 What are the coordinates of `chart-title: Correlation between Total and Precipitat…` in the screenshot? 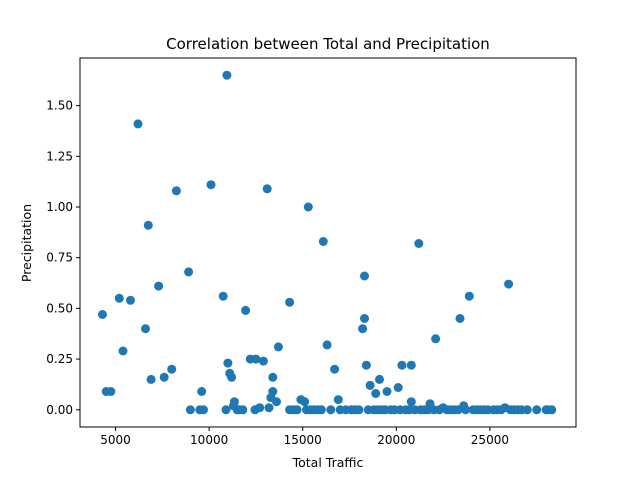 It's located at (328, 44).